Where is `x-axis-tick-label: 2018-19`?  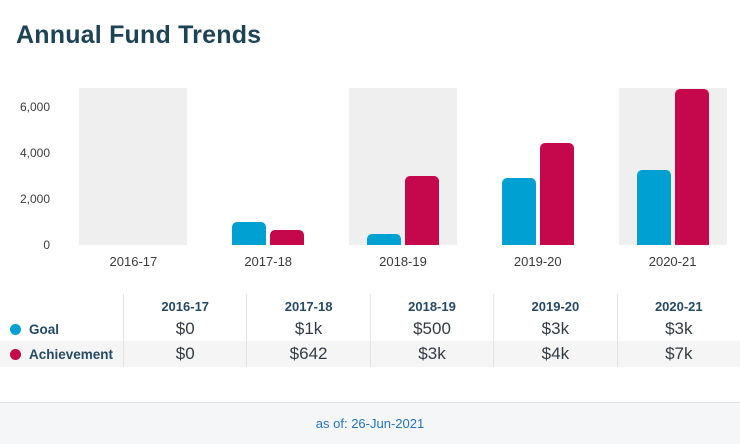
x-axis-tick-label: 2018-19 is located at coordinates (403, 261).